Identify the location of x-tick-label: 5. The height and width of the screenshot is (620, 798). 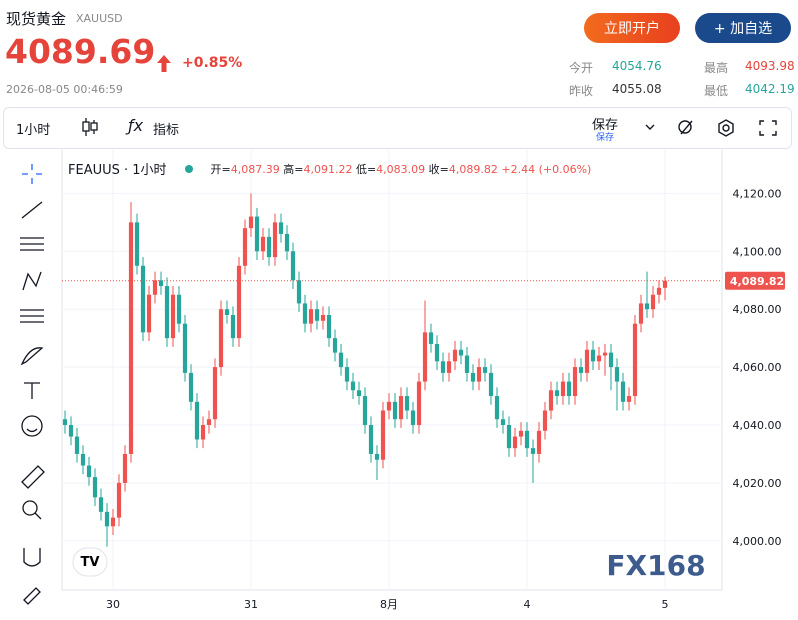
(665, 604).